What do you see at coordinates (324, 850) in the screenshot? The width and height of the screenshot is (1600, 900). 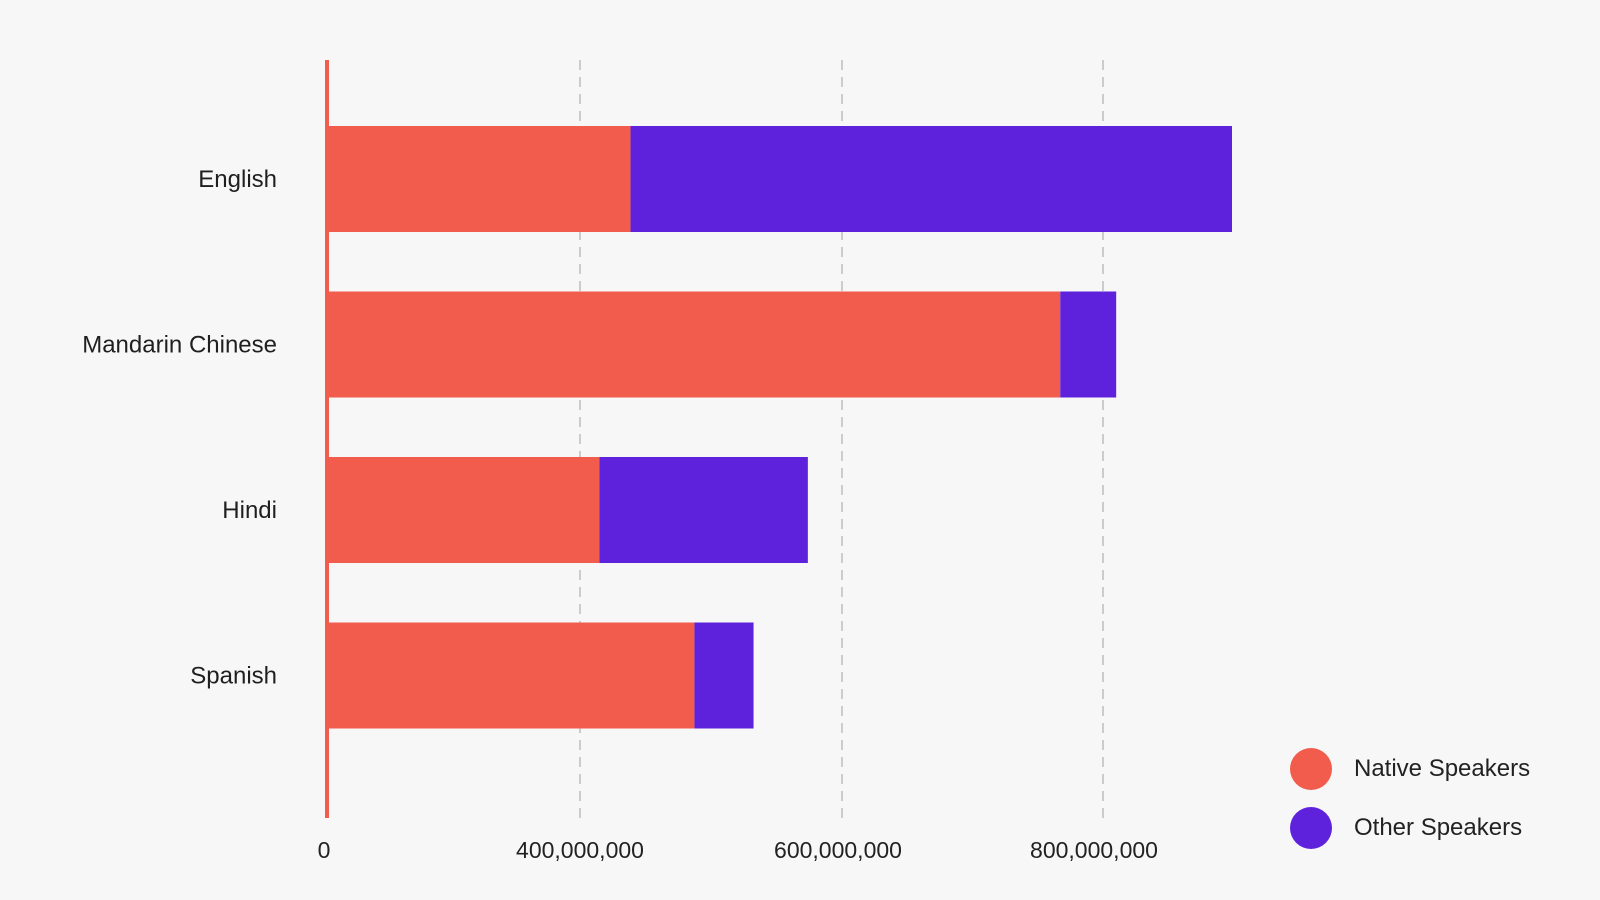 I see `x-tick-label: 0` at bounding box center [324, 850].